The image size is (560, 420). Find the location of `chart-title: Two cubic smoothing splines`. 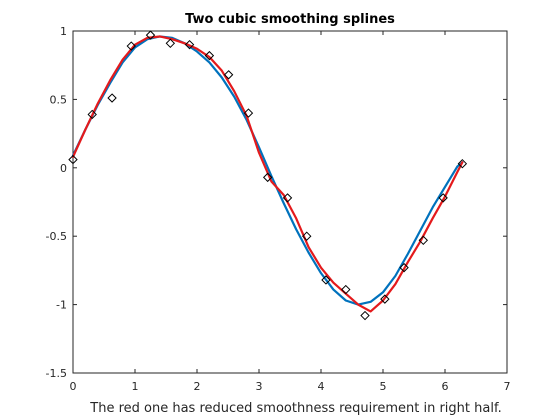

chart-title: Two cubic smoothing splines is located at coordinates (290, 19).